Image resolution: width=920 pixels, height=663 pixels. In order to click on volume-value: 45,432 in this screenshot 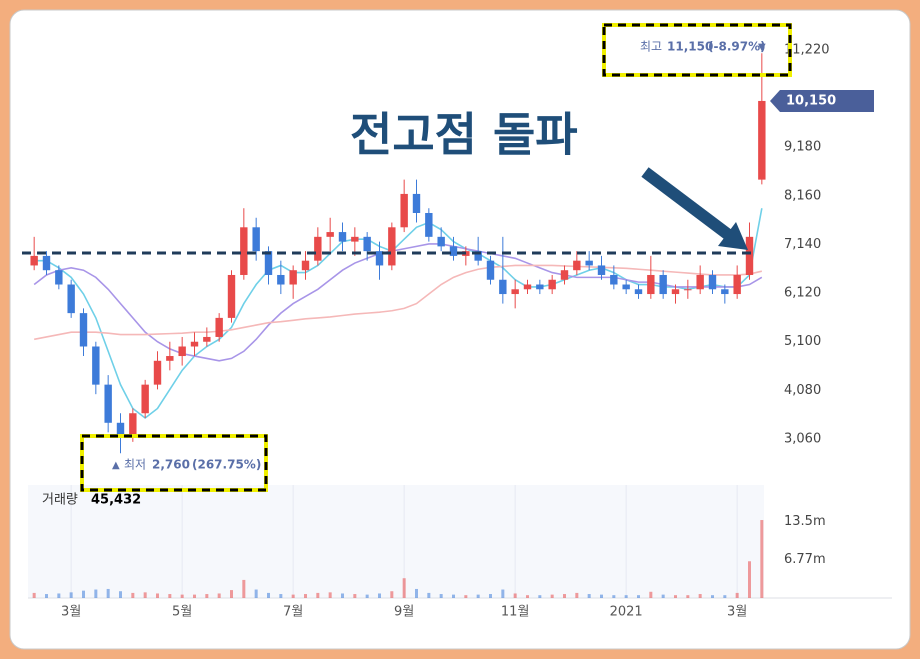, I will do `click(116, 500)`.